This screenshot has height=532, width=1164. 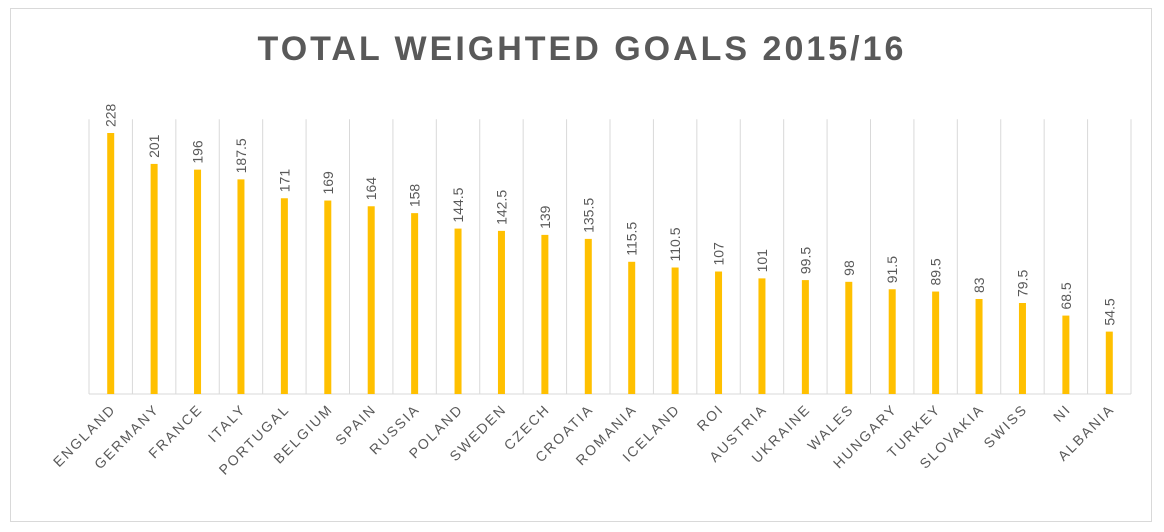 What do you see at coordinates (328, 183) in the screenshot?
I see `data-label: 169` at bounding box center [328, 183].